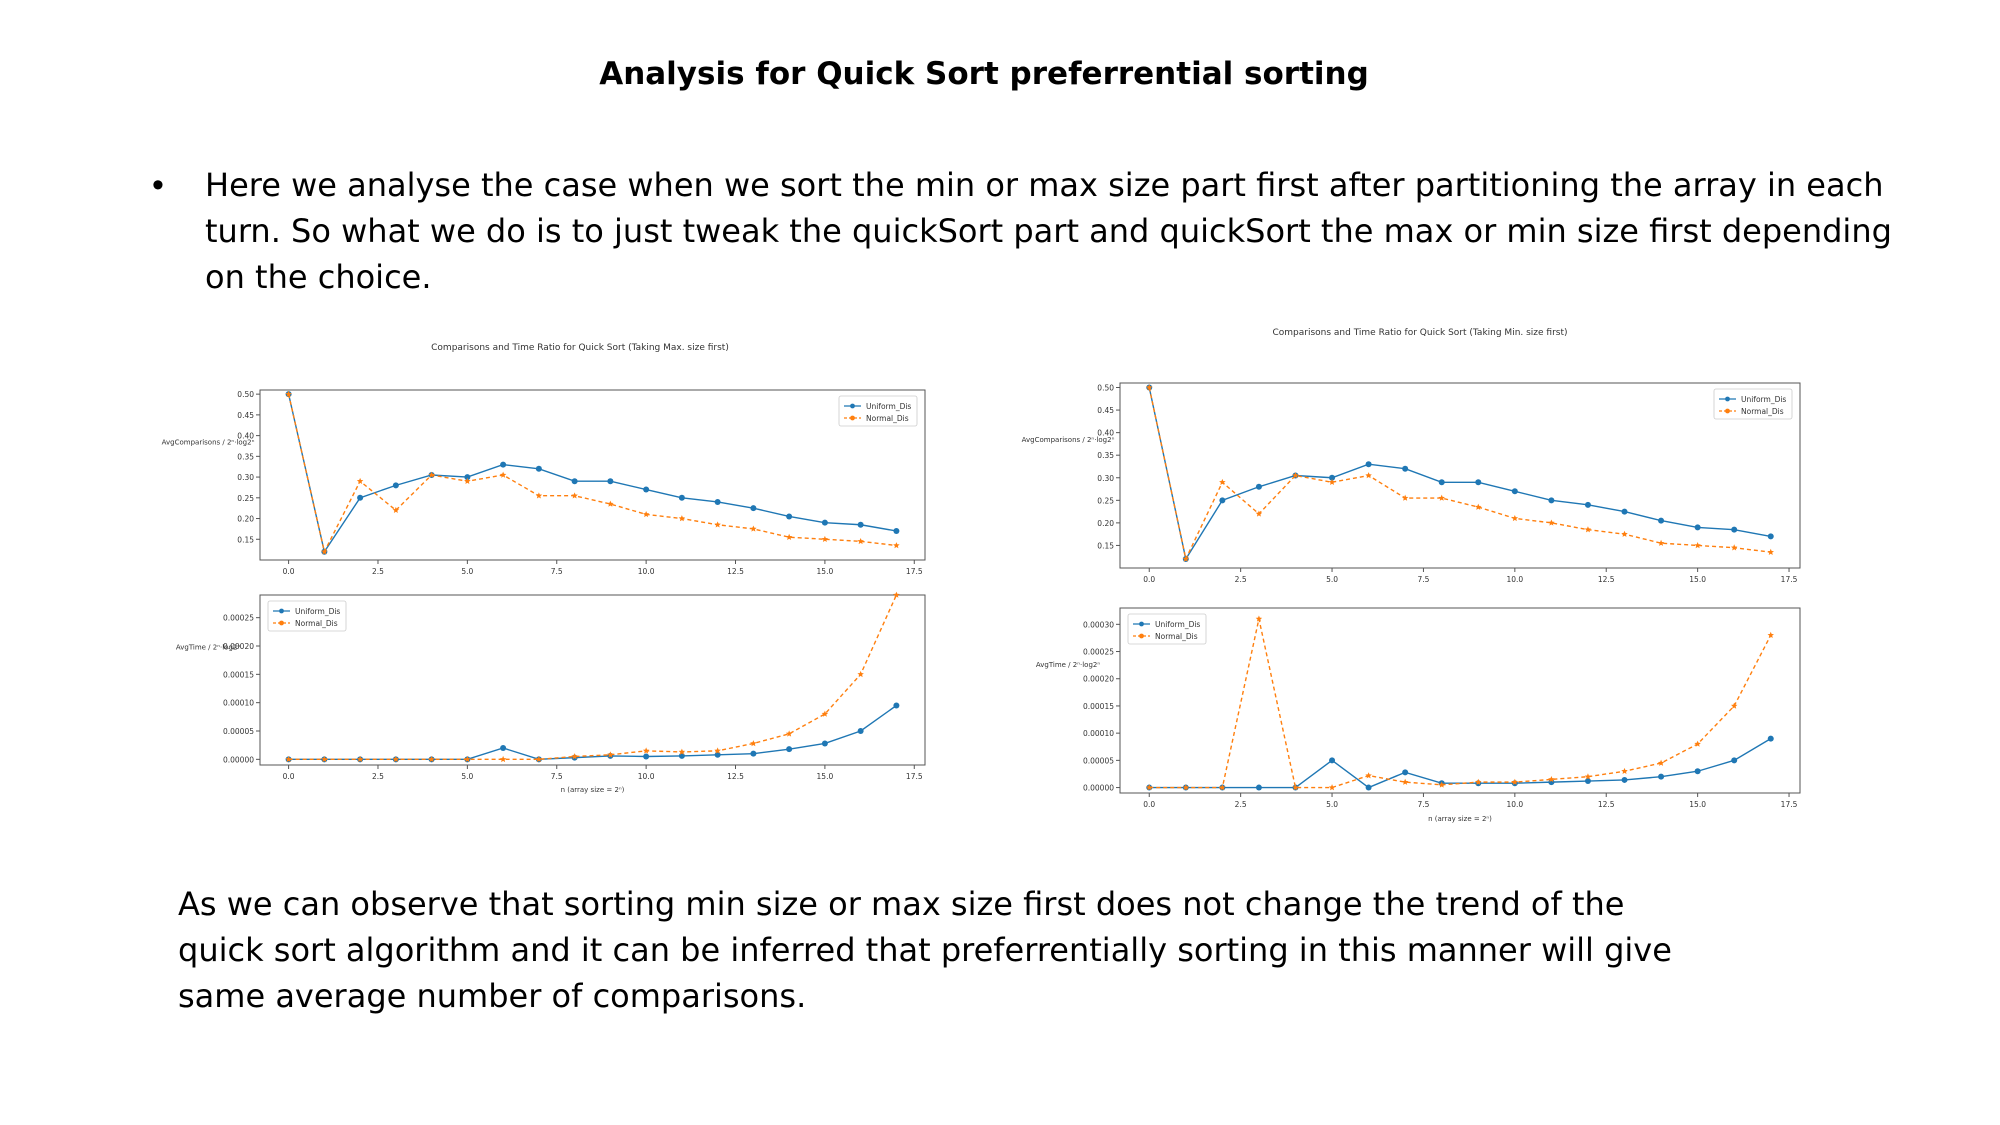 The height and width of the screenshot is (1125, 2000). What do you see at coordinates (1177, 624) in the screenshot?
I see `legend-label: Uniform_Dis` at bounding box center [1177, 624].